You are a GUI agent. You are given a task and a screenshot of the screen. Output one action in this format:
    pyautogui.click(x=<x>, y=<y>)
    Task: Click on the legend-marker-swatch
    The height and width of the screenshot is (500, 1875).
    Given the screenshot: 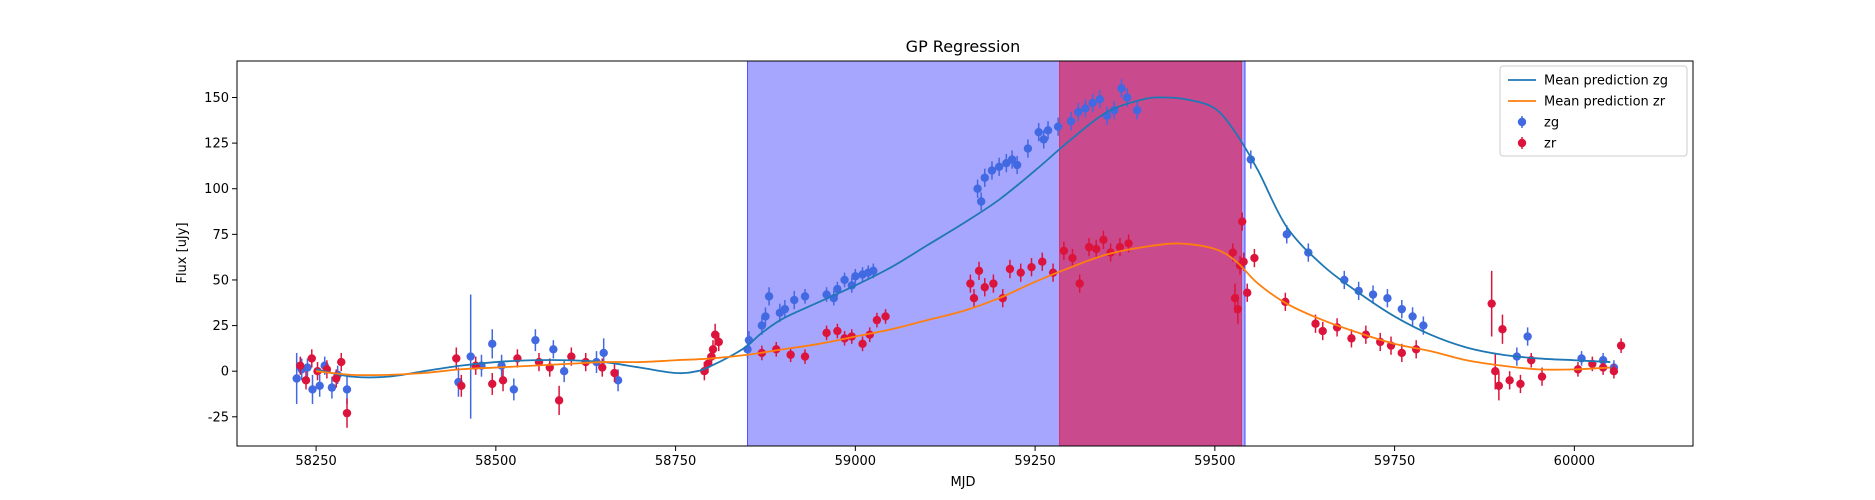 What is the action you would take?
    pyautogui.click(x=1522, y=143)
    